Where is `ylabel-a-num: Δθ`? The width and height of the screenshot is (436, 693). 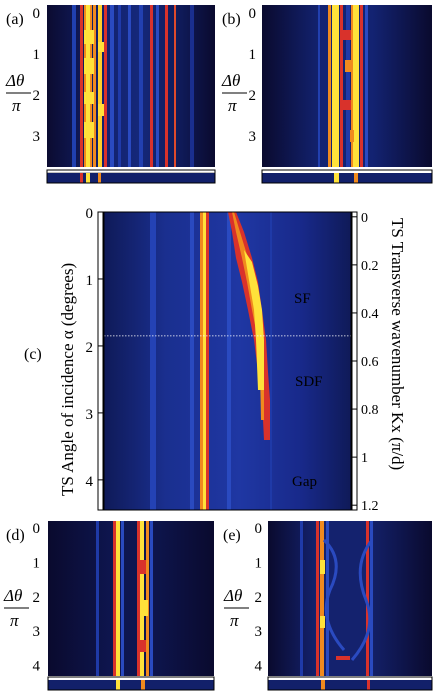
ylabel-a-num: Δθ is located at coordinates (14, 80).